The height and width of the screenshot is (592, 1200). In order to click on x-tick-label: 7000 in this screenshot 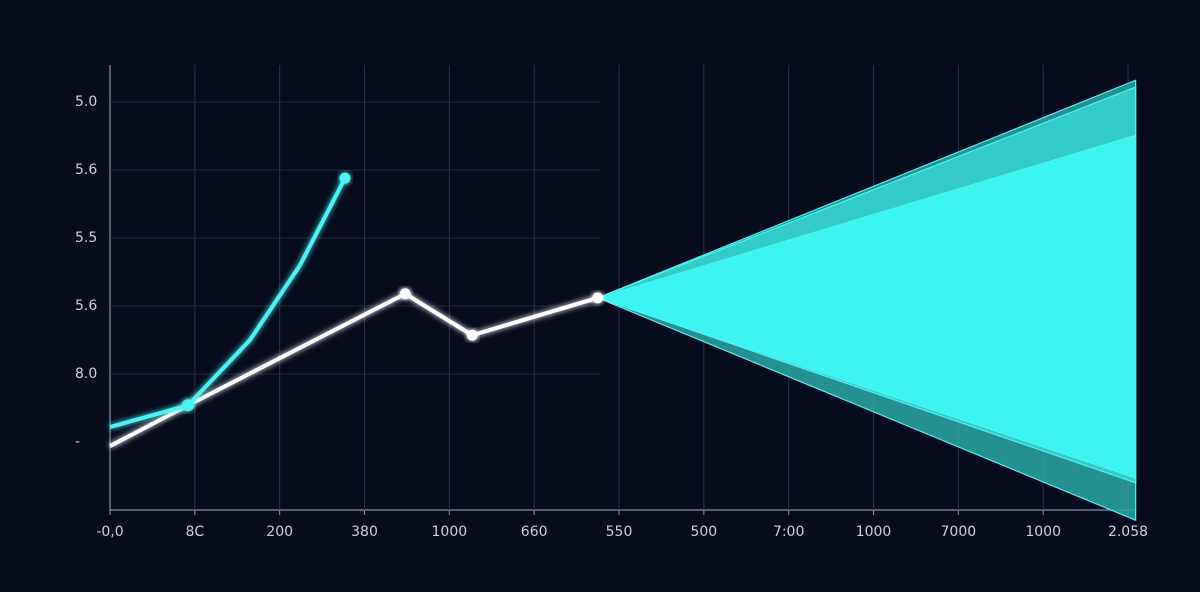, I will do `click(959, 532)`.